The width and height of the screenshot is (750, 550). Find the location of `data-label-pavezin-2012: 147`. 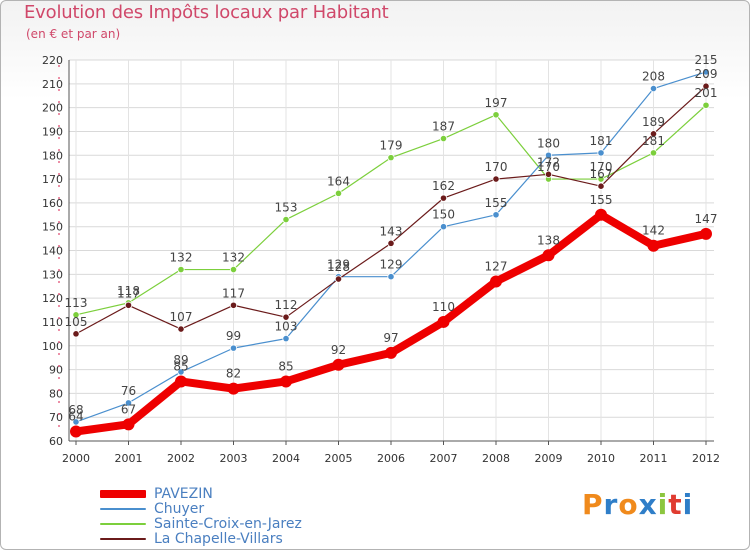

data-label-pavezin-2012: 147 is located at coordinates (706, 219).